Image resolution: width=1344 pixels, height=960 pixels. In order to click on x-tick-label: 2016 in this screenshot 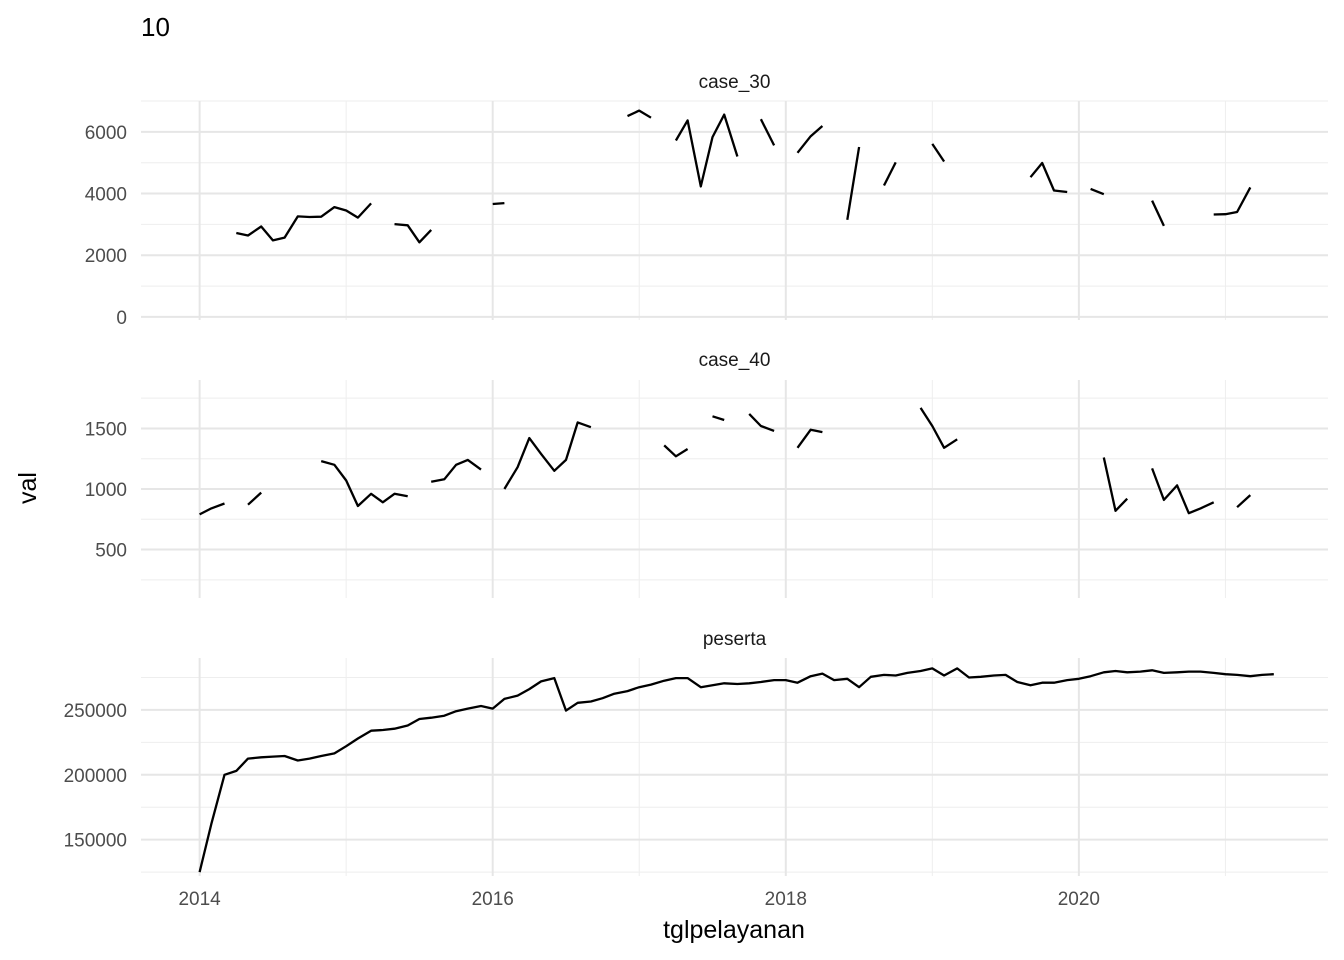, I will do `click(493, 899)`.